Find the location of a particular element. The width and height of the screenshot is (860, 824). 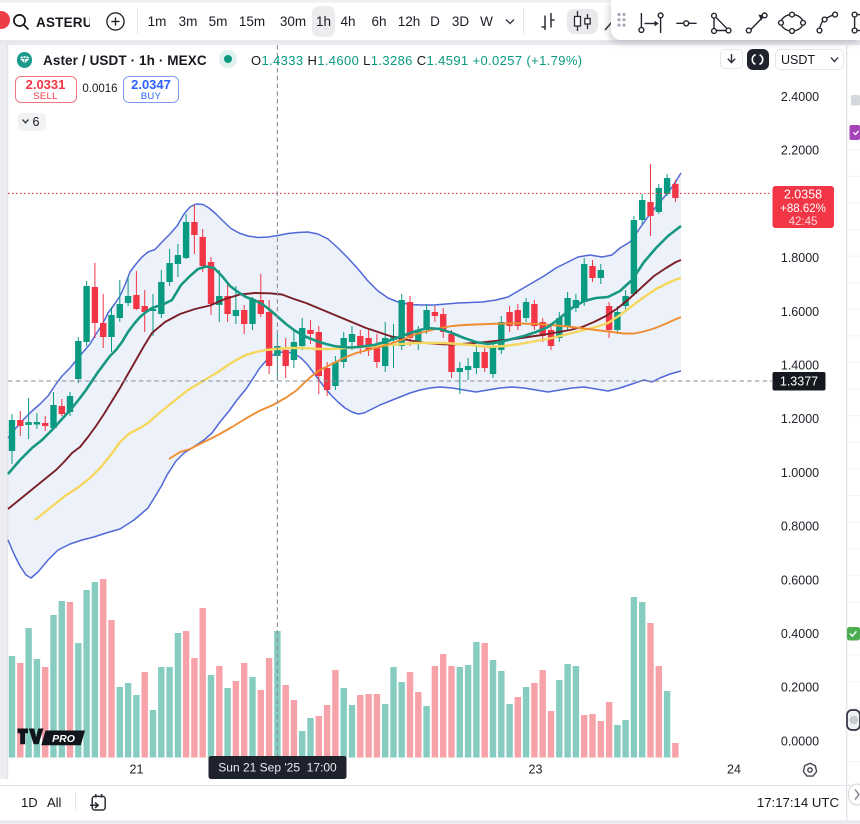

svg-text: 2.2000 is located at coordinates (800, 151).